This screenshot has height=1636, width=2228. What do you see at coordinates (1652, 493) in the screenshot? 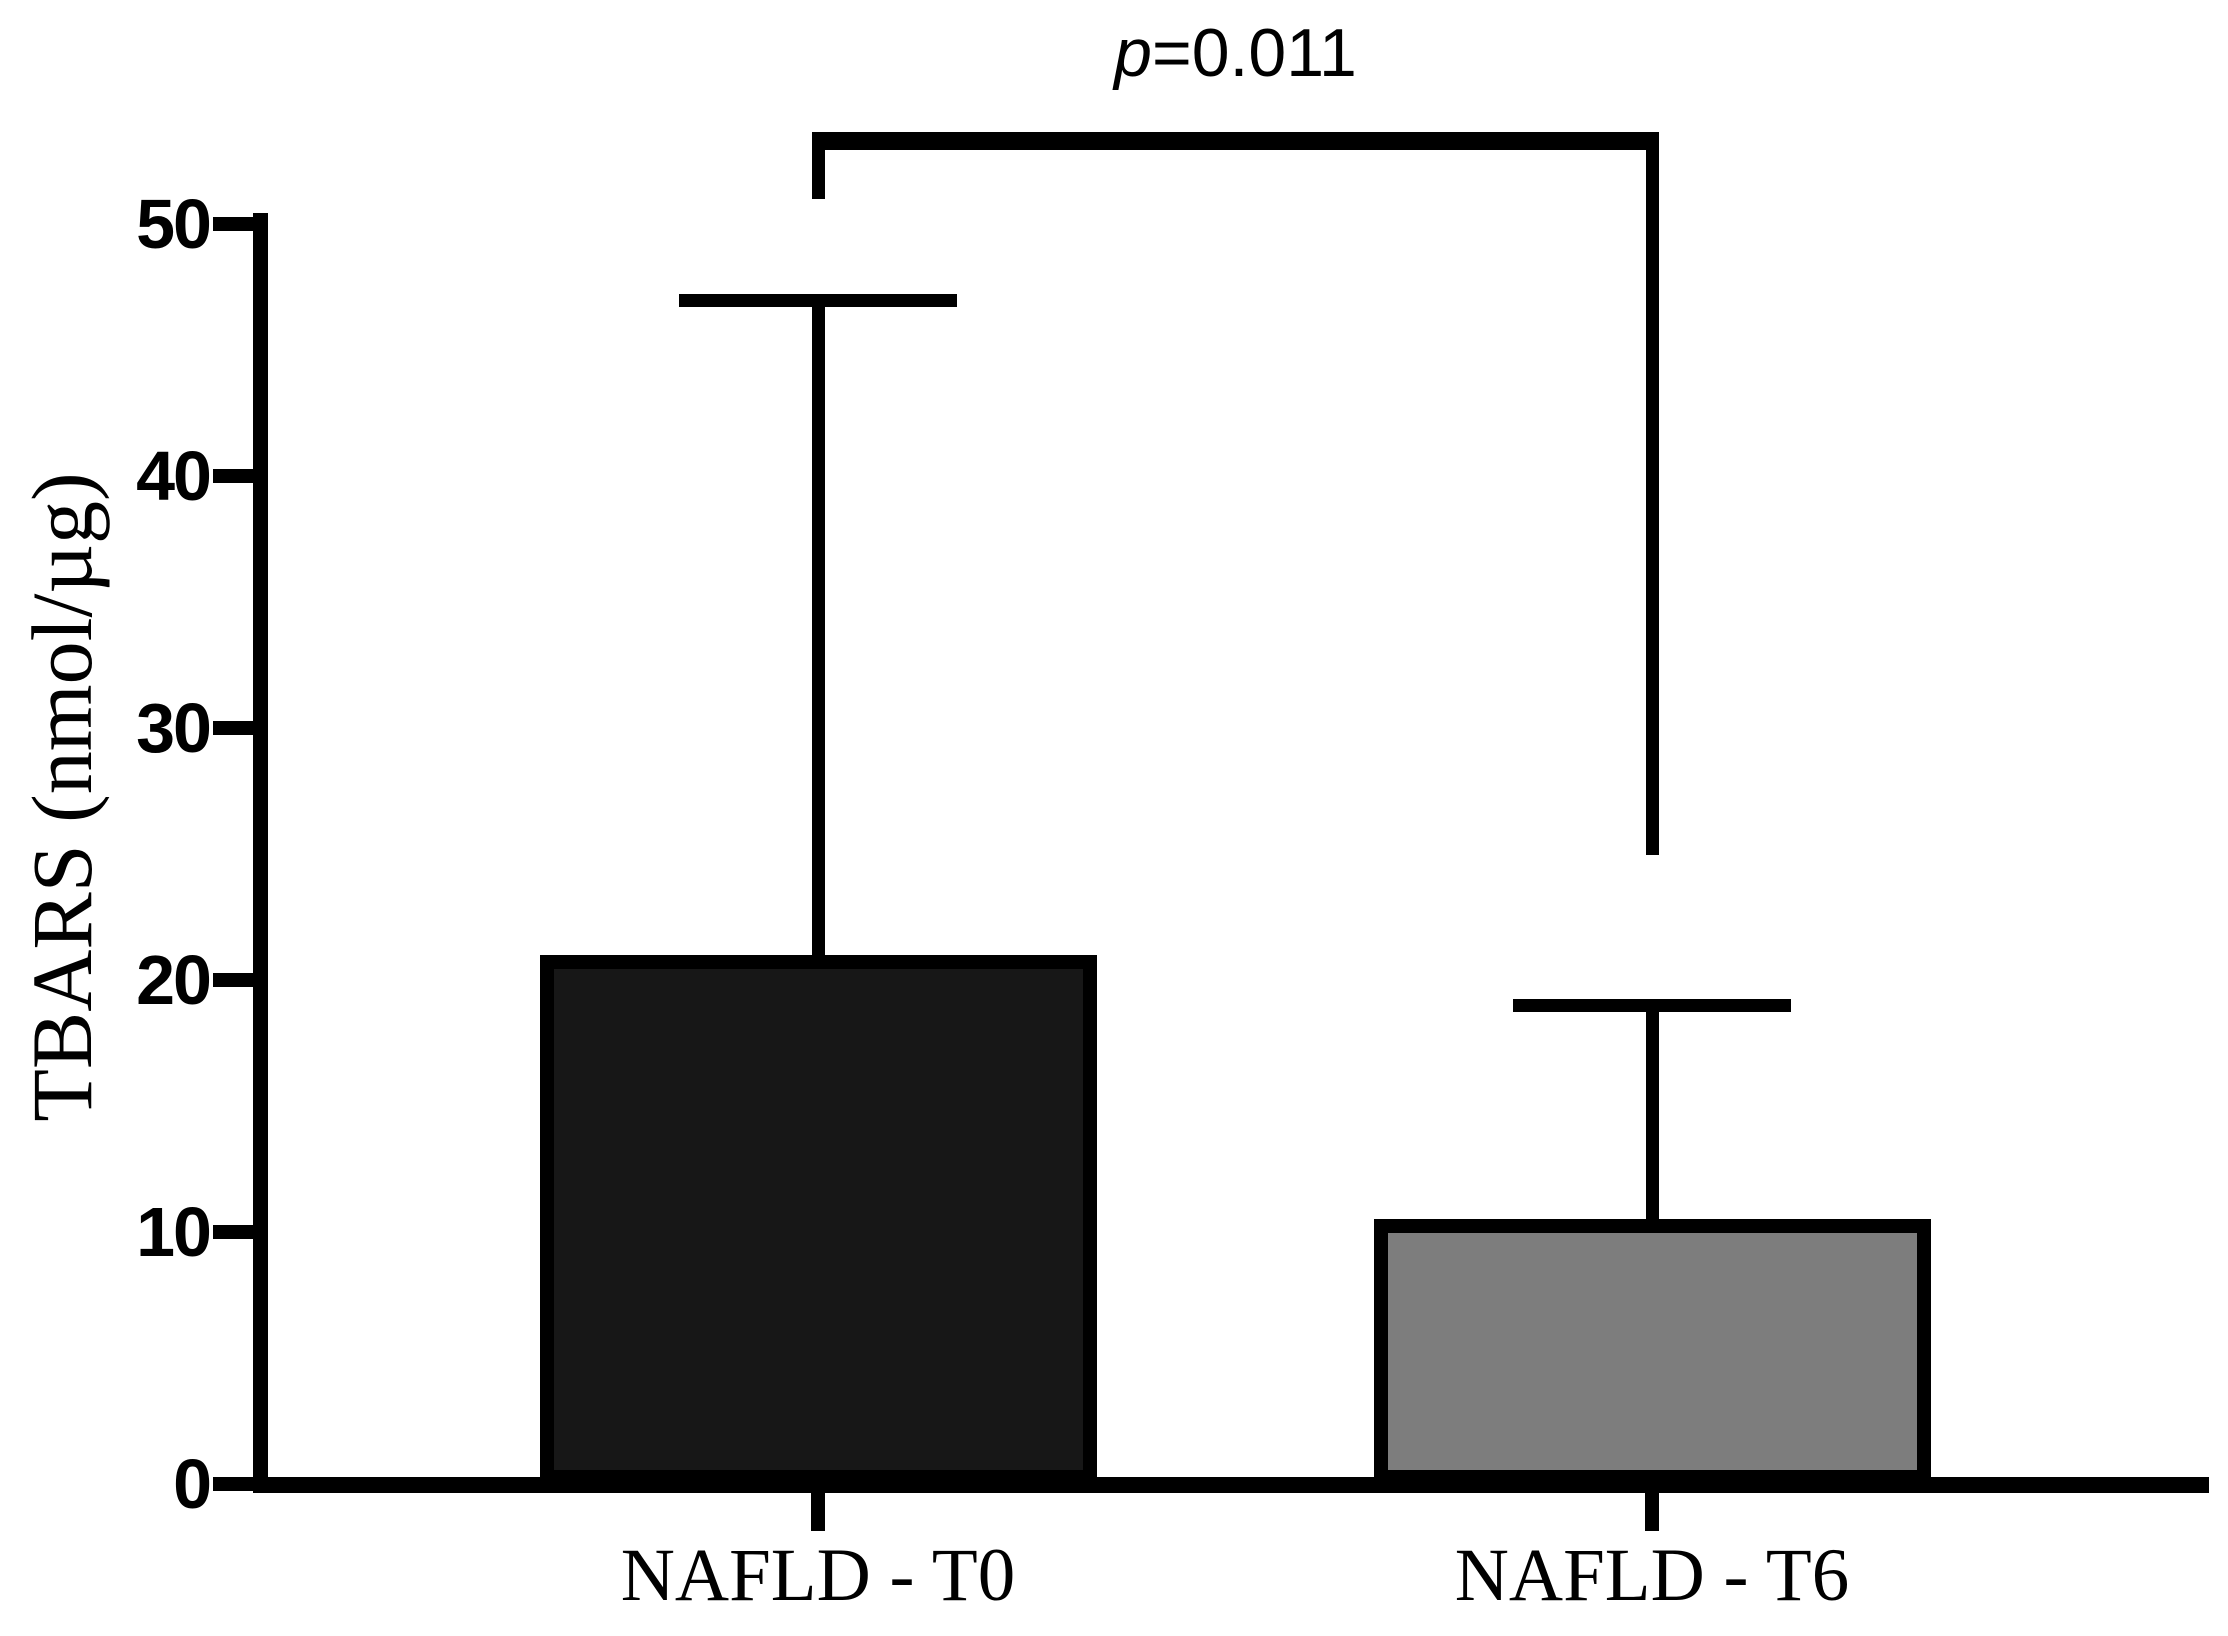
I see `significance-bracket-right-leg` at bounding box center [1652, 493].